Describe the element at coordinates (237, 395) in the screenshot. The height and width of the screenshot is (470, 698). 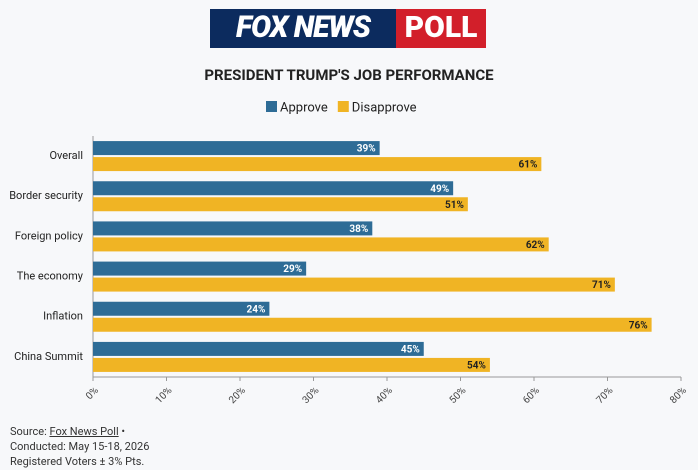
I see `x-tick-label: 20%` at that location.